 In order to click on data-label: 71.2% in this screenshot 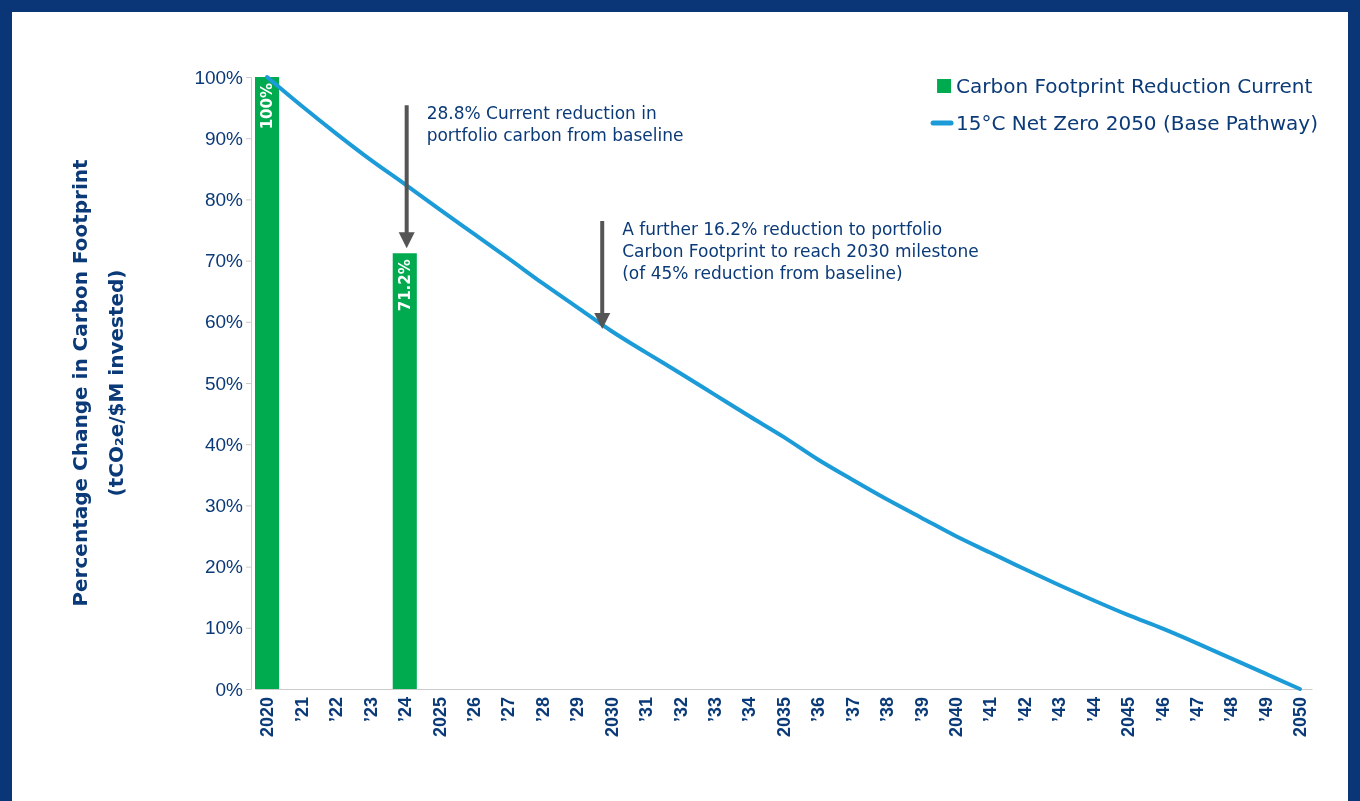, I will do `click(405, 285)`.